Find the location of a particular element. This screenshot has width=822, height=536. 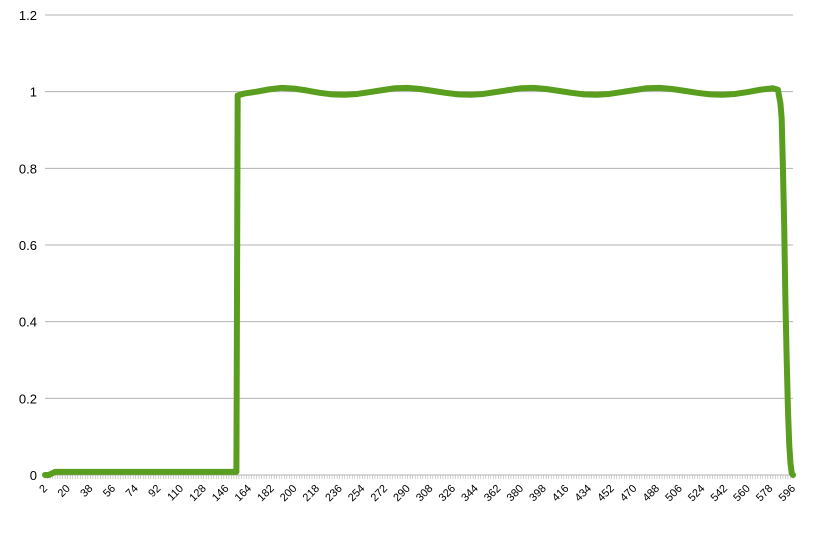

x-tick-label: 578 is located at coordinates (764, 493).